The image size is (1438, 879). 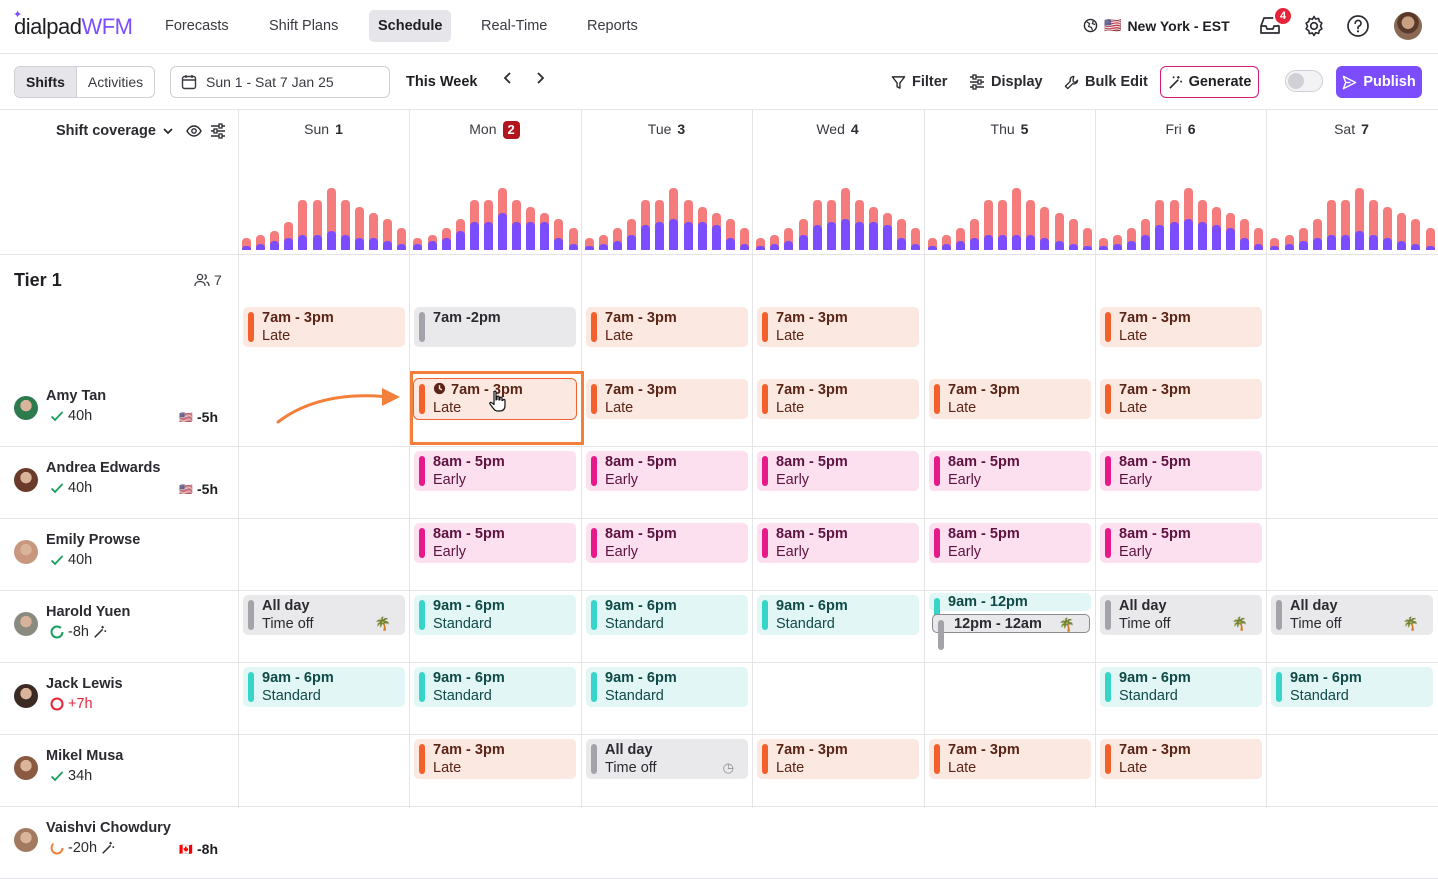 I want to click on day-header: Sun 1, so click(x=323, y=129).